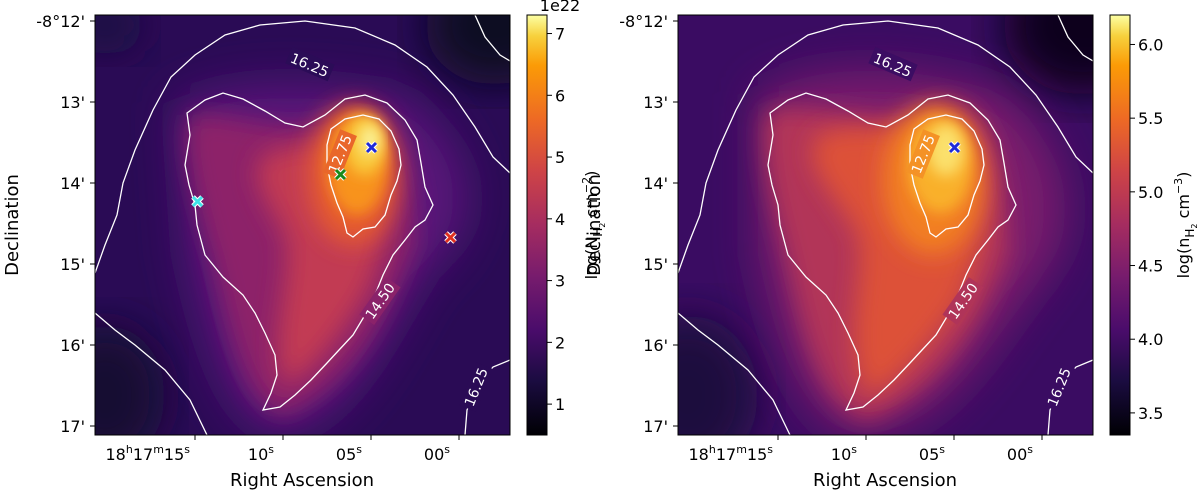  I want to click on colorbar-tick-label: 7, so click(560, 34).